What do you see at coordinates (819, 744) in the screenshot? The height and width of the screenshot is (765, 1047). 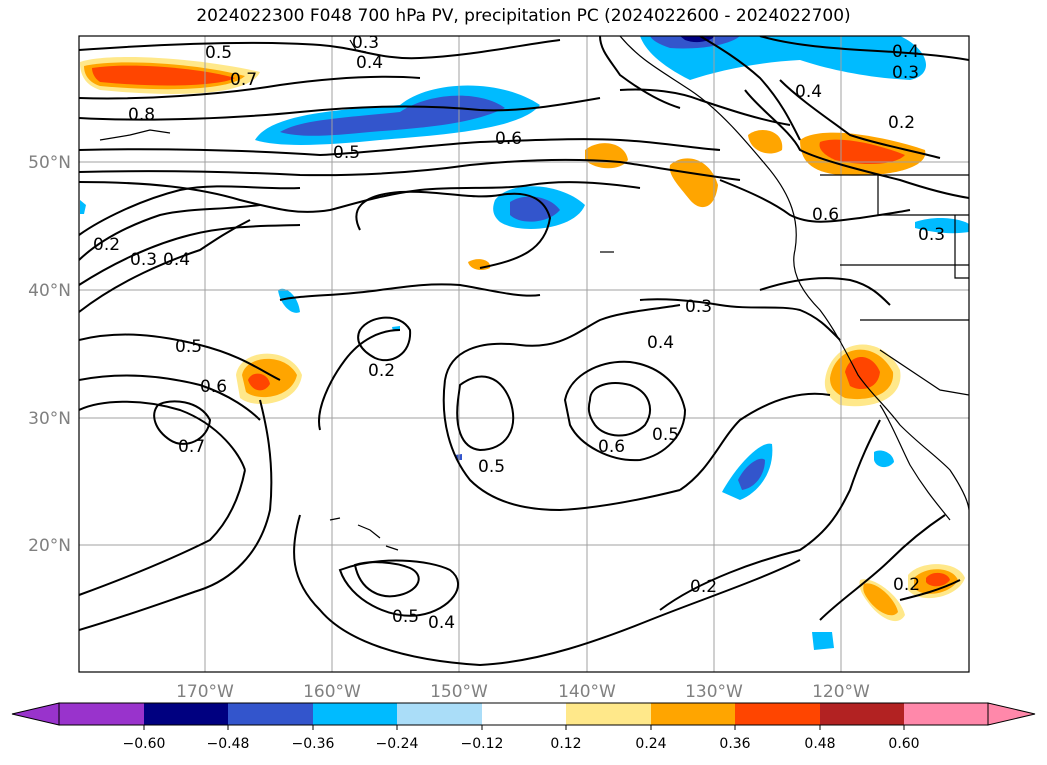 I see `colorbar-tick-label: 0.48` at bounding box center [819, 744].